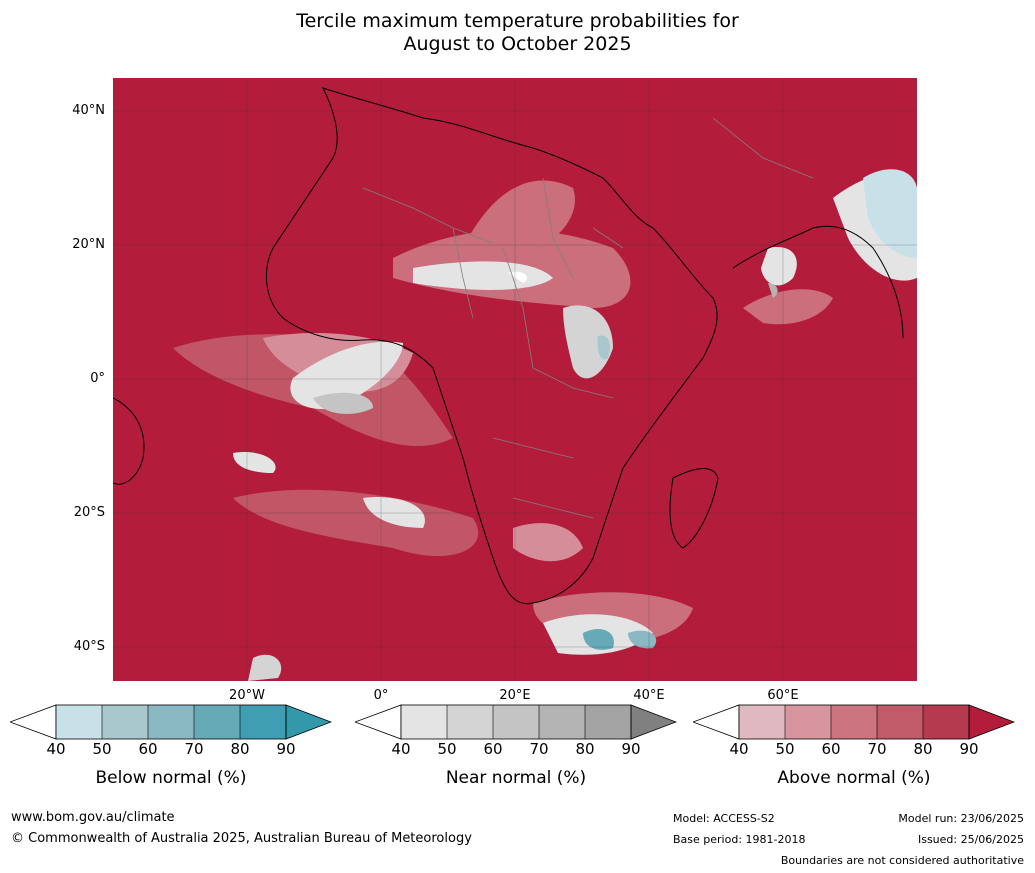 The width and height of the screenshot is (1035, 873). Describe the element at coordinates (89, 512) in the screenshot. I see `lat-label-20s: 20°S` at that location.